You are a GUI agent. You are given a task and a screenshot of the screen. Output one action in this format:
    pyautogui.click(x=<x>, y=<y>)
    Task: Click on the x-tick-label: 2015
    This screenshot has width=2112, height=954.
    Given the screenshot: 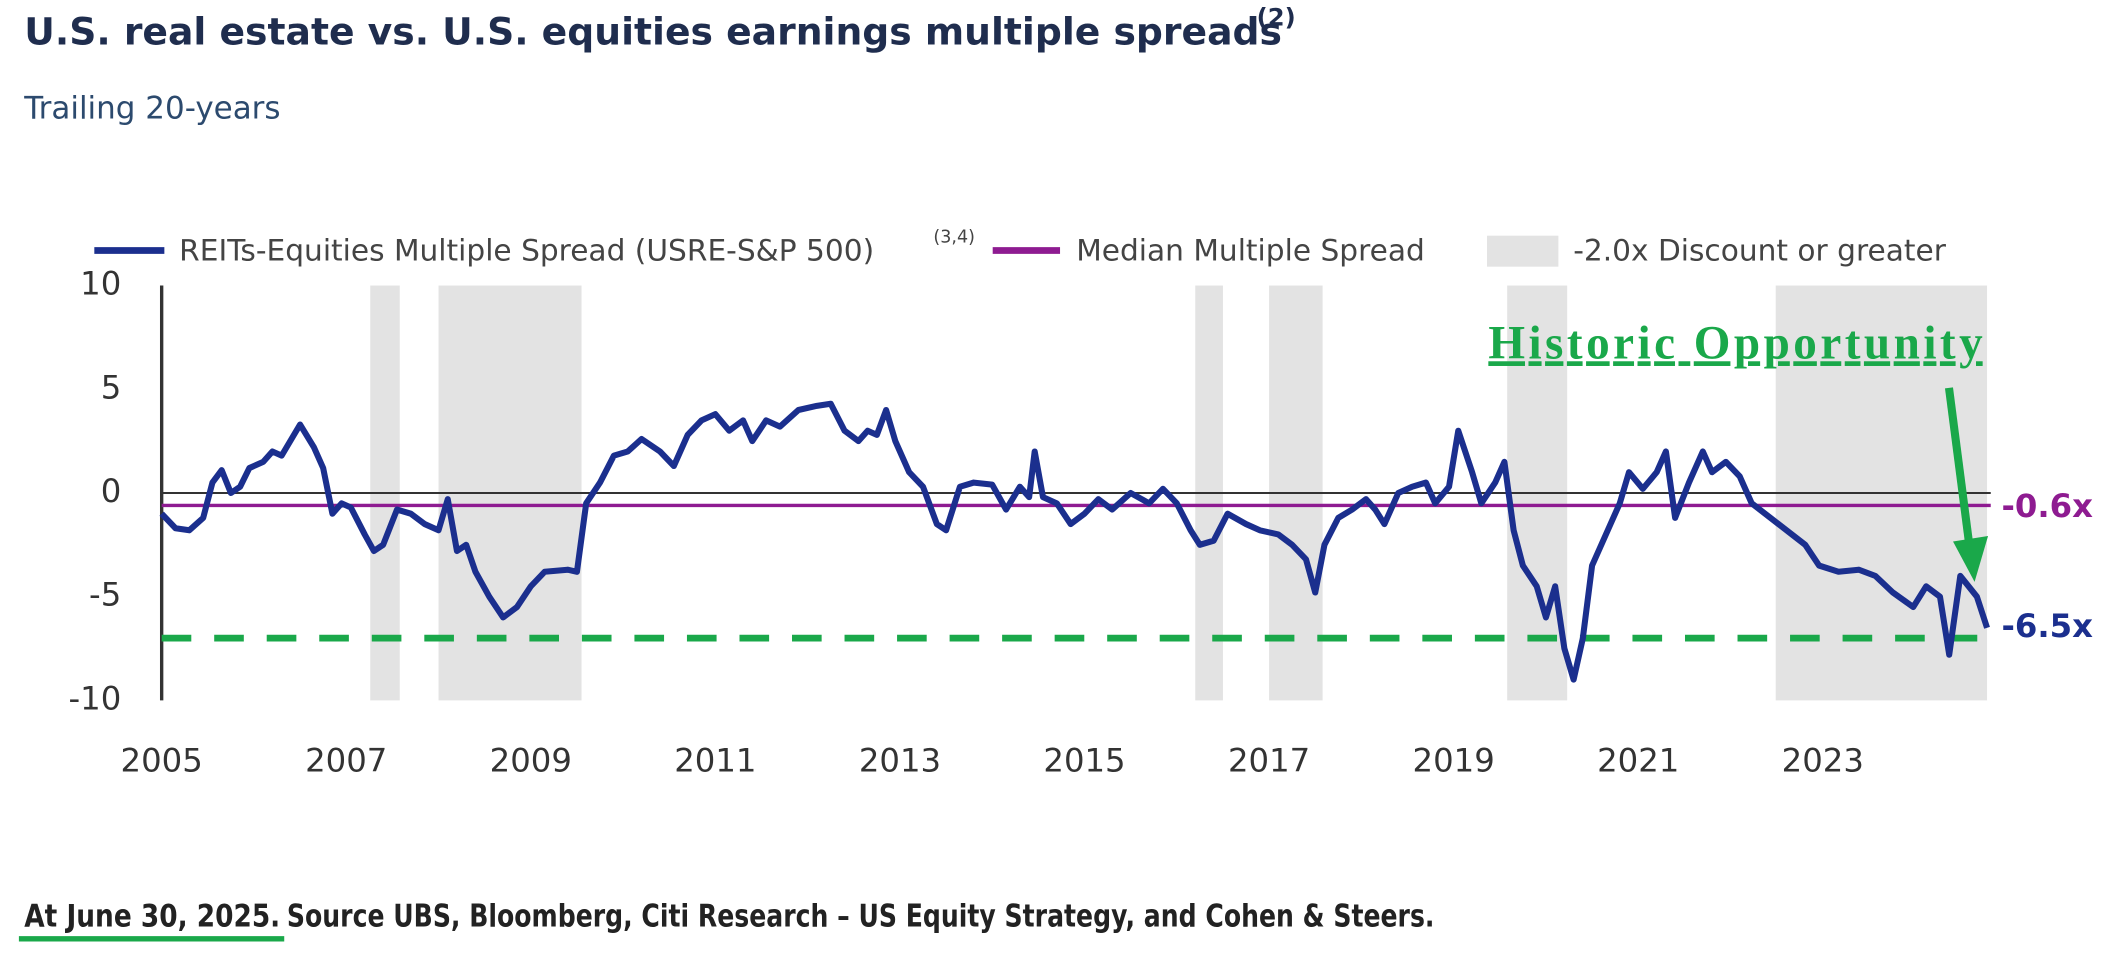 What is the action you would take?
    pyautogui.click(x=1084, y=760)
    